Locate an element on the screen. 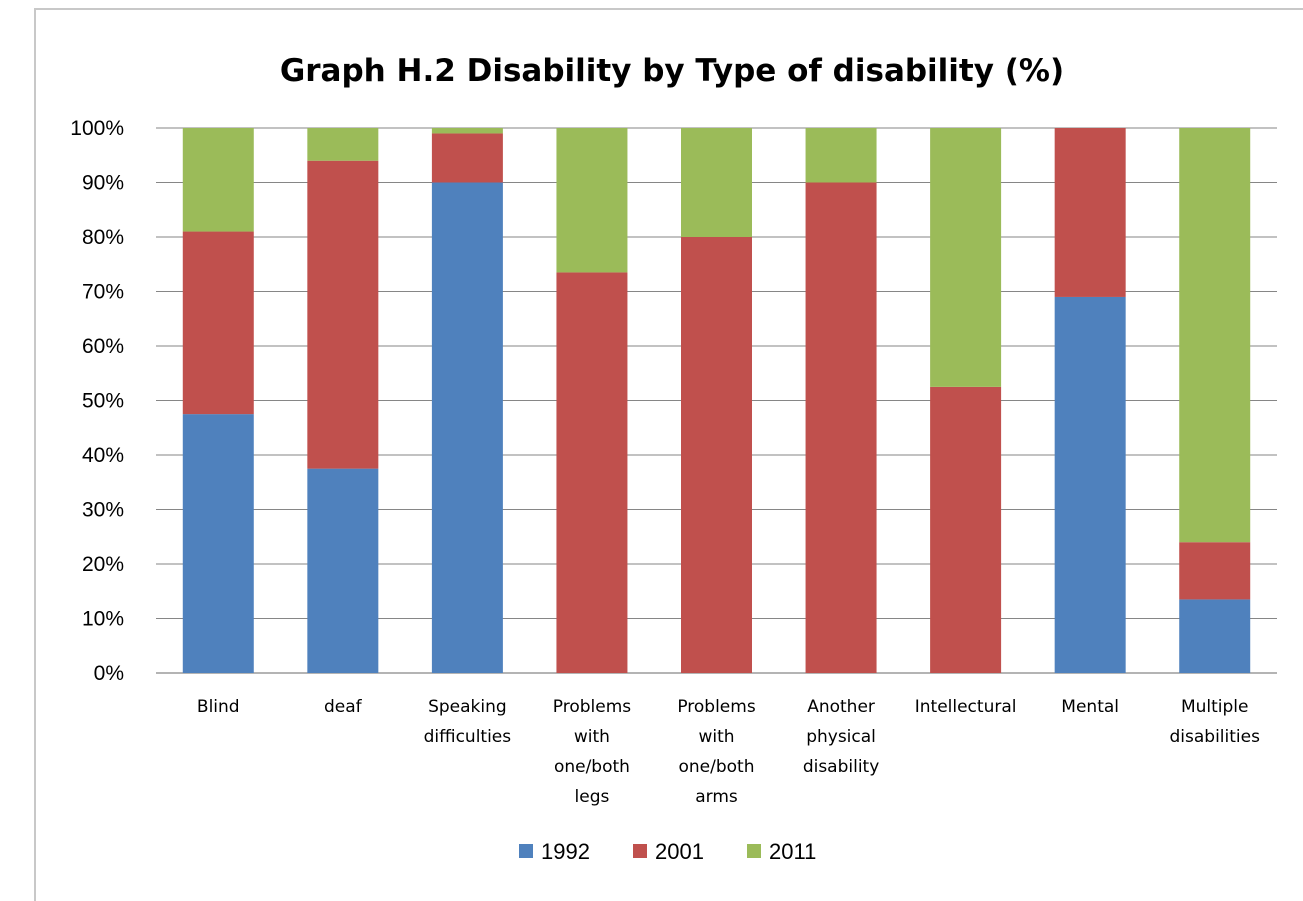 The height and width of the screenshot is (901, 1303). x-tick-label: Problems with one/both legs is located at coordinates (592, 752).